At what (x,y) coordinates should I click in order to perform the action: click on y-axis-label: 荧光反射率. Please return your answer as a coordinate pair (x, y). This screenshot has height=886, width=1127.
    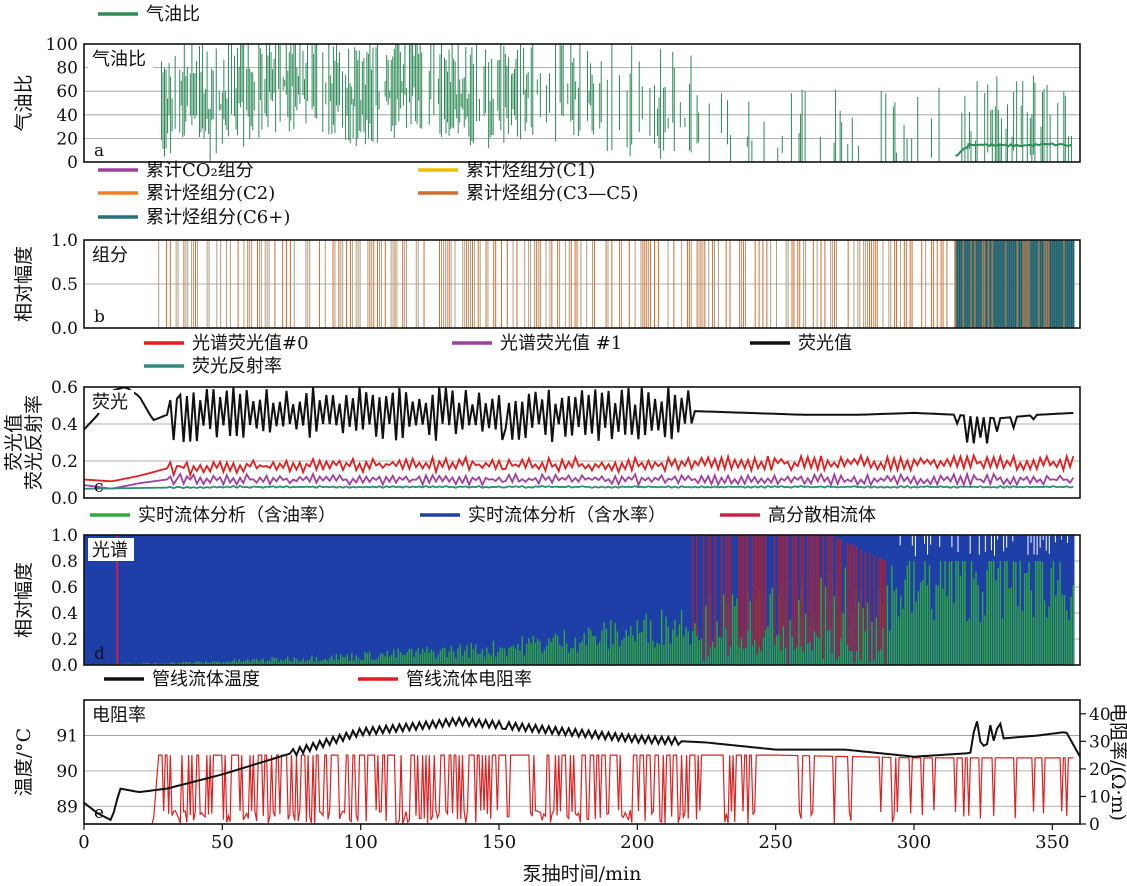
    Looking at the image, I should click on (34, 442).